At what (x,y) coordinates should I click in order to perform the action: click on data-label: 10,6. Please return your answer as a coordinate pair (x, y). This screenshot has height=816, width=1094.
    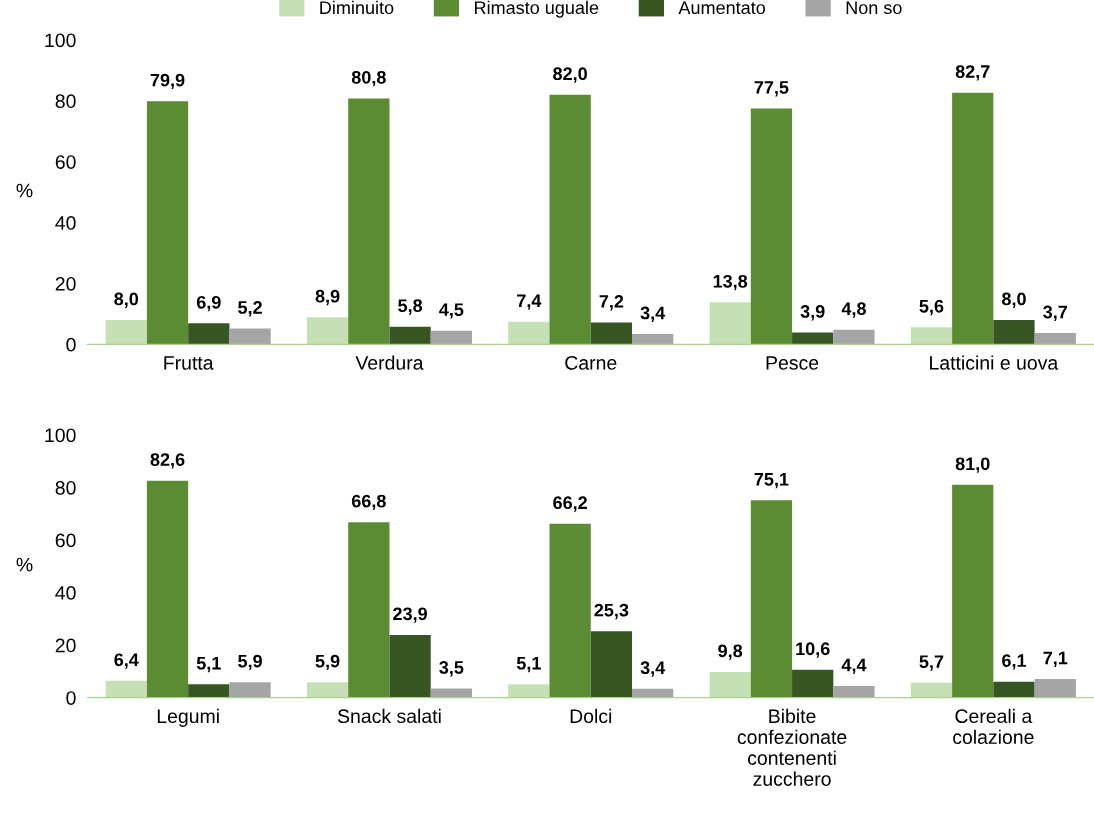
    Looking at the image, I should click on (813, 650).